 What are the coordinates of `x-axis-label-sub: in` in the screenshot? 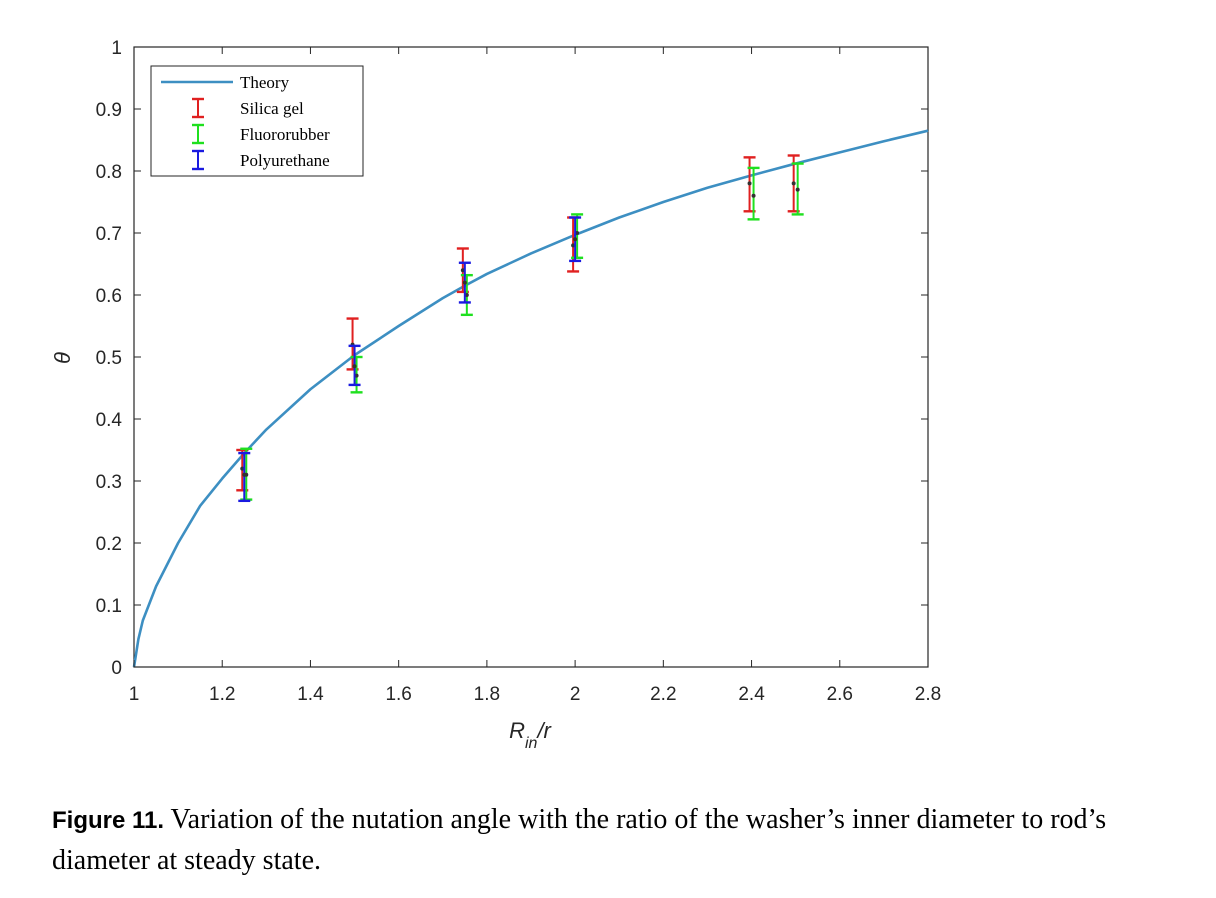 It's located at (531, 743).